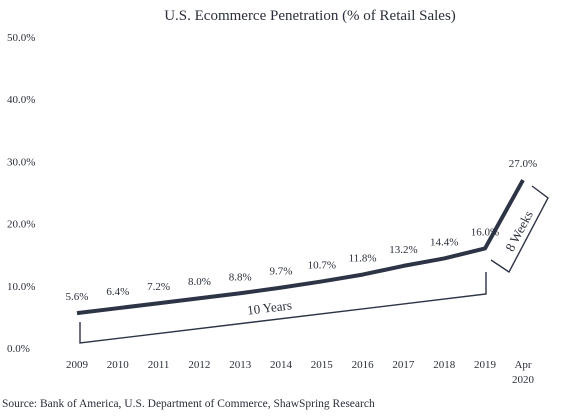  What do you see at coordinates (444, 365) in the screenshot?
I see `x-tick-label: 2018` at bounding box center [444, 365].